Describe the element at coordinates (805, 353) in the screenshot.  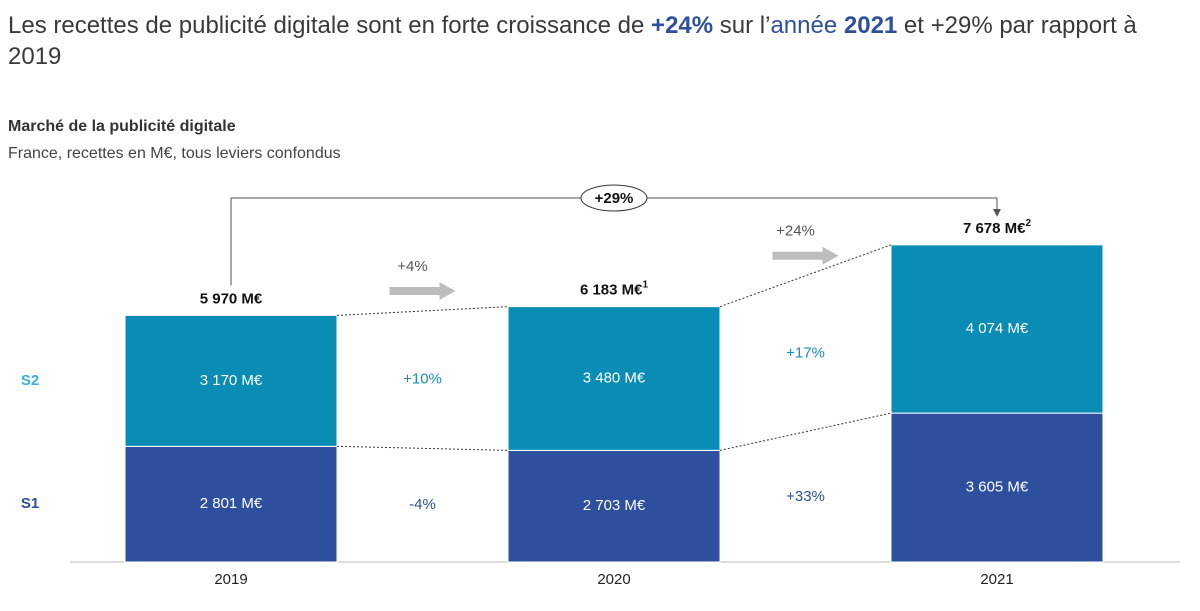
I see `growth-label: +17%` at that location.